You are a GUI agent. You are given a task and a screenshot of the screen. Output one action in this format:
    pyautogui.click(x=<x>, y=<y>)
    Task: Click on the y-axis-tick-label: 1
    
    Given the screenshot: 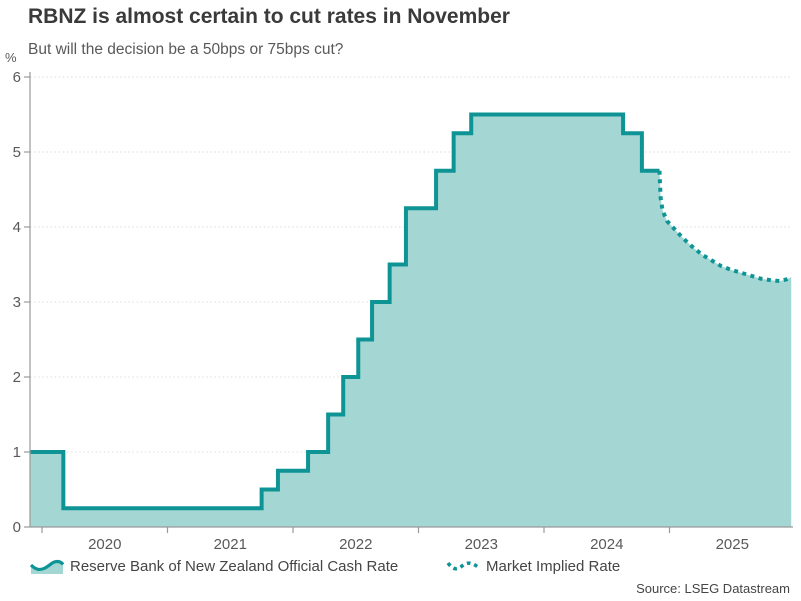 What is the action you would take?
    pyautogui.click(x=17, y=452)
    